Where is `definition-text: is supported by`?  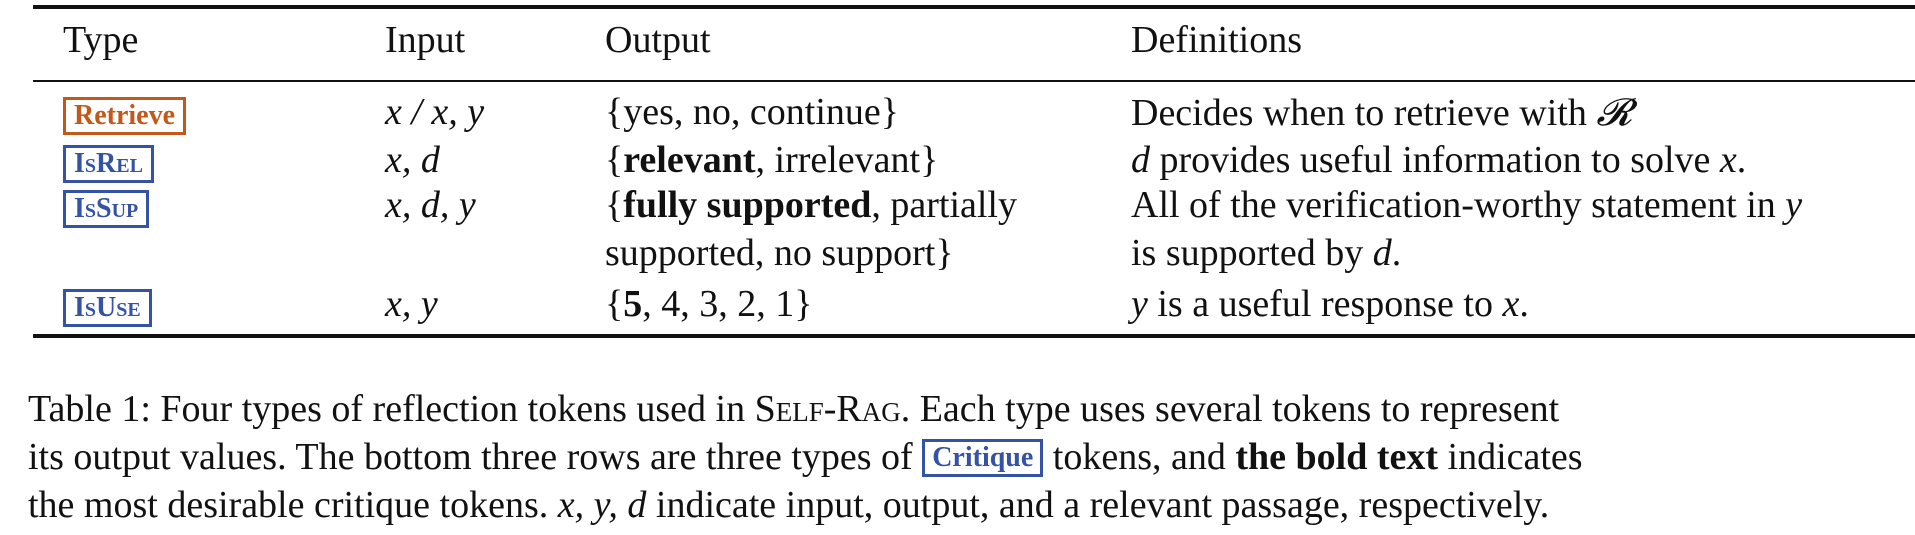
definition-text: is supported by is located at coordinates (1252, 253).